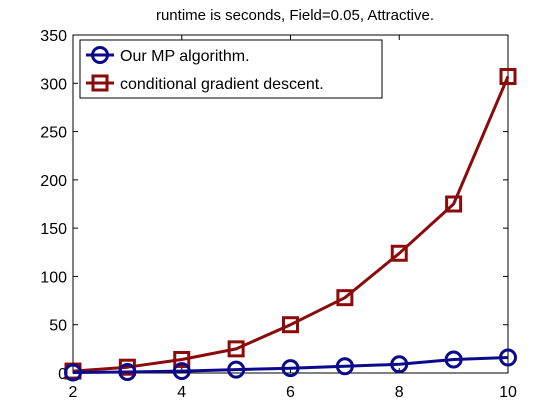 This screenshot has height=420, width=560. What do you see at coordinates (73, 392) in the screenshot?
I see `x-tick-label: 2` at bounding box center [73, 392].